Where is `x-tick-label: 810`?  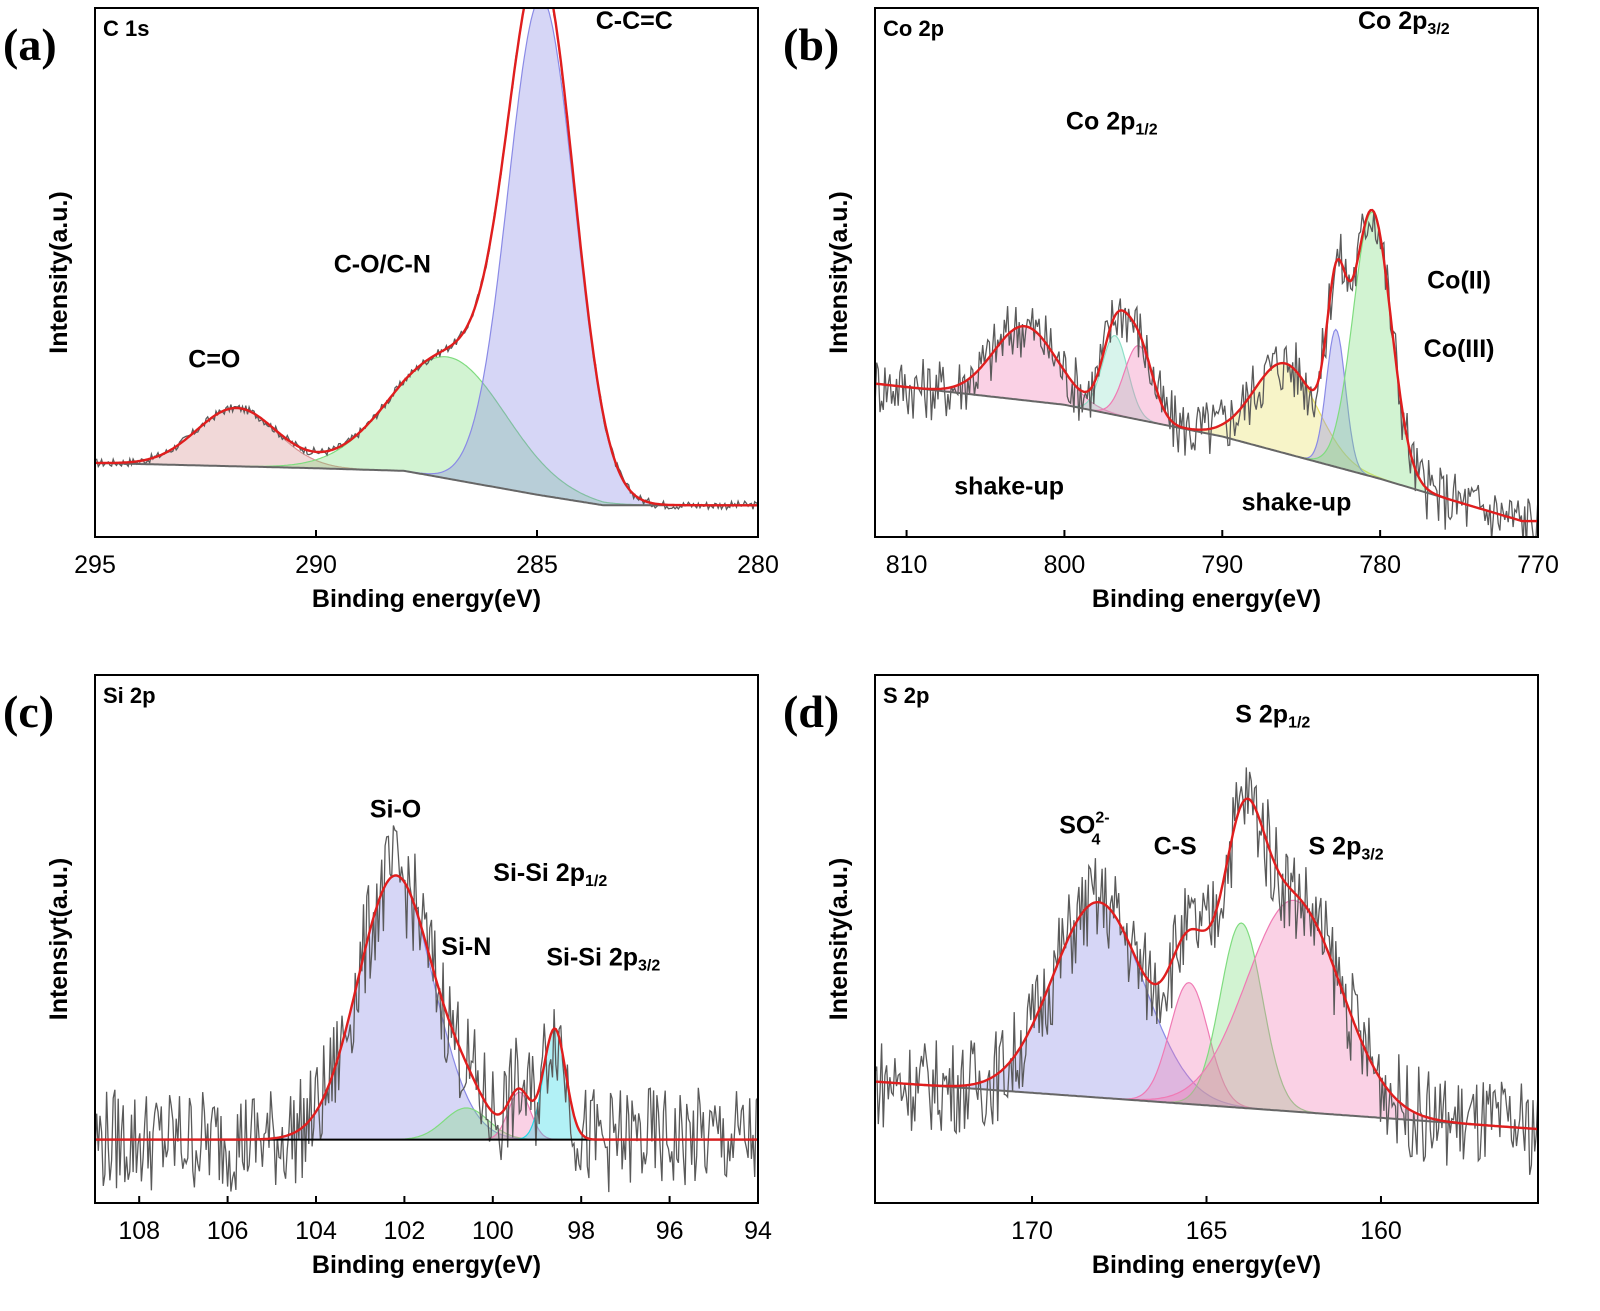 x-tick-label: 810 is located at coordinates (907, 565).